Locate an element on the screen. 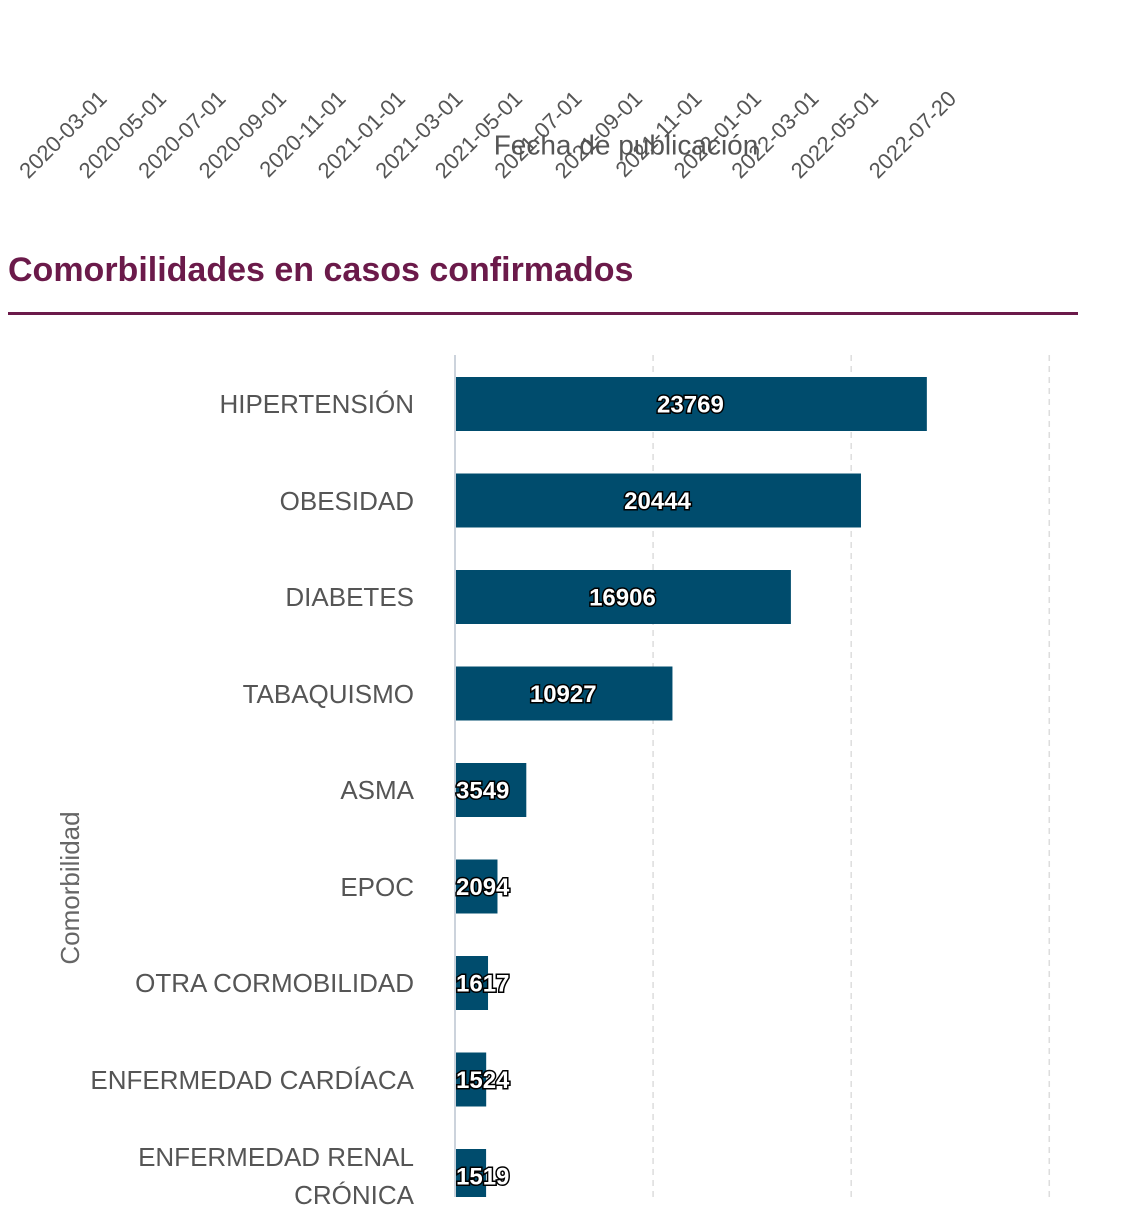  section-title: Comorbilidades en casos confirmados is located at coordinates (320, 270).